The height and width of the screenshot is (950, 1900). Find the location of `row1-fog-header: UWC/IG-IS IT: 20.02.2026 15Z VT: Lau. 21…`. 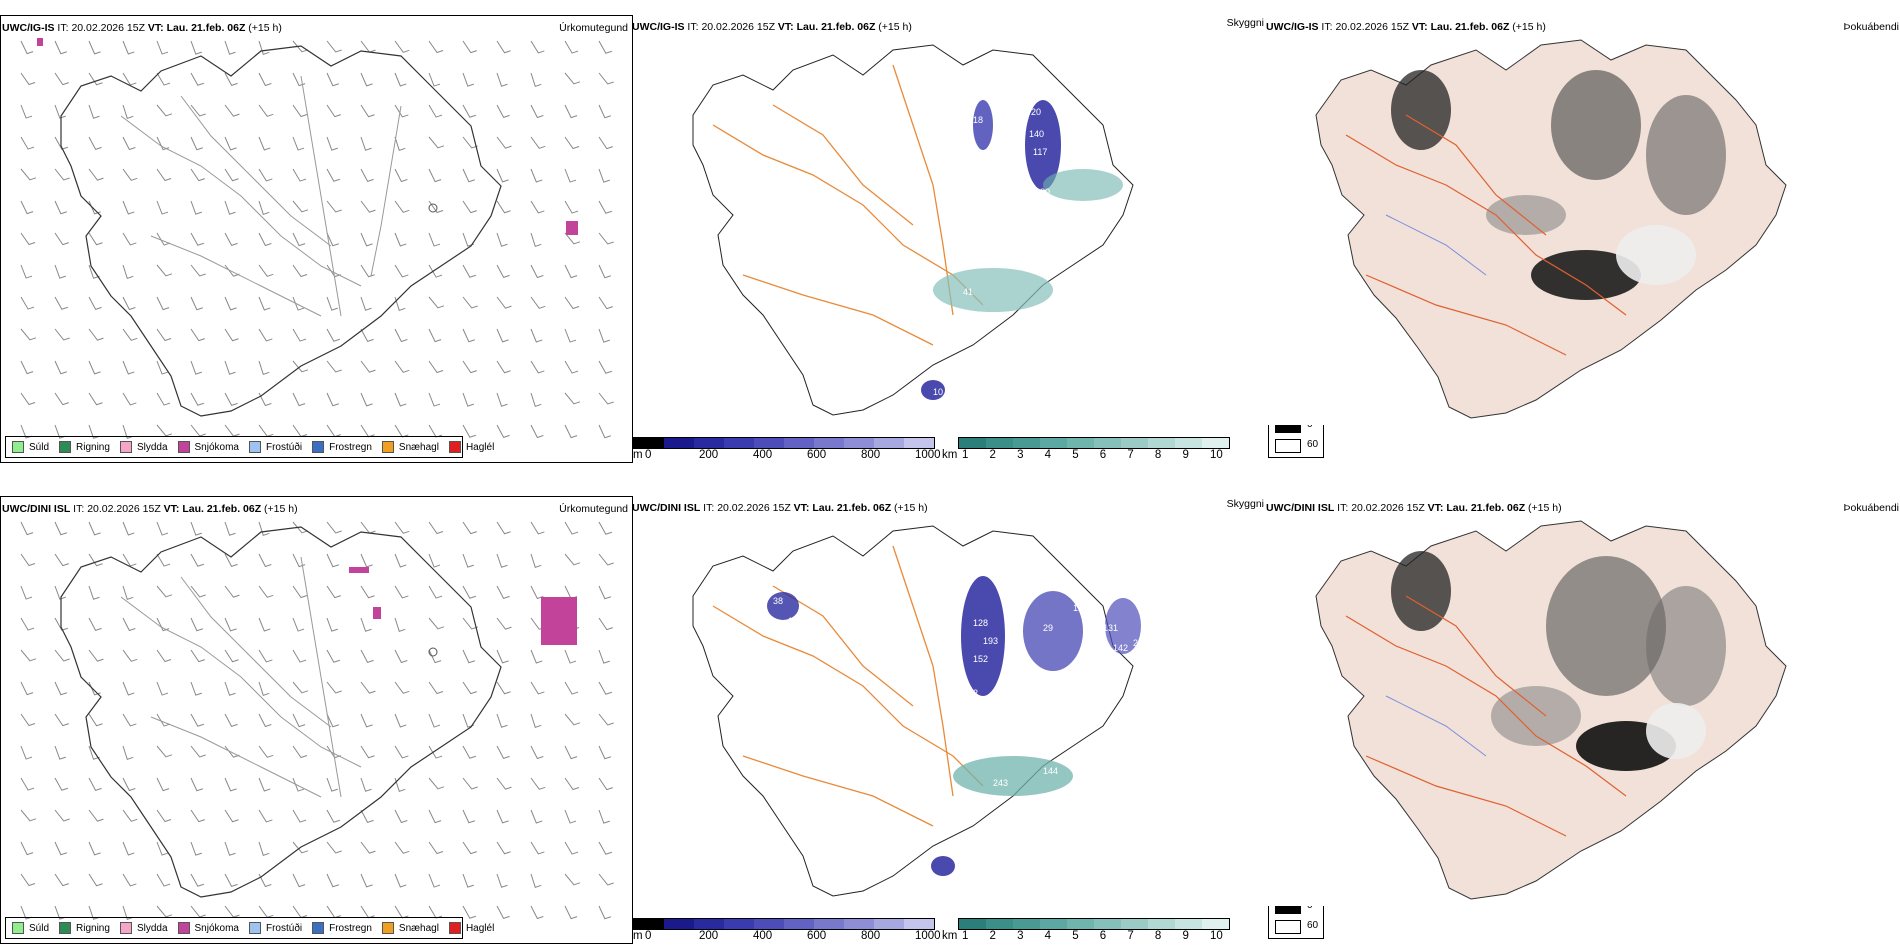

row1-fog-header: UWC/IG-IS IT: 20.02.2026 15Z VT: Lau. 21… is located at coordinates (1406, 27).